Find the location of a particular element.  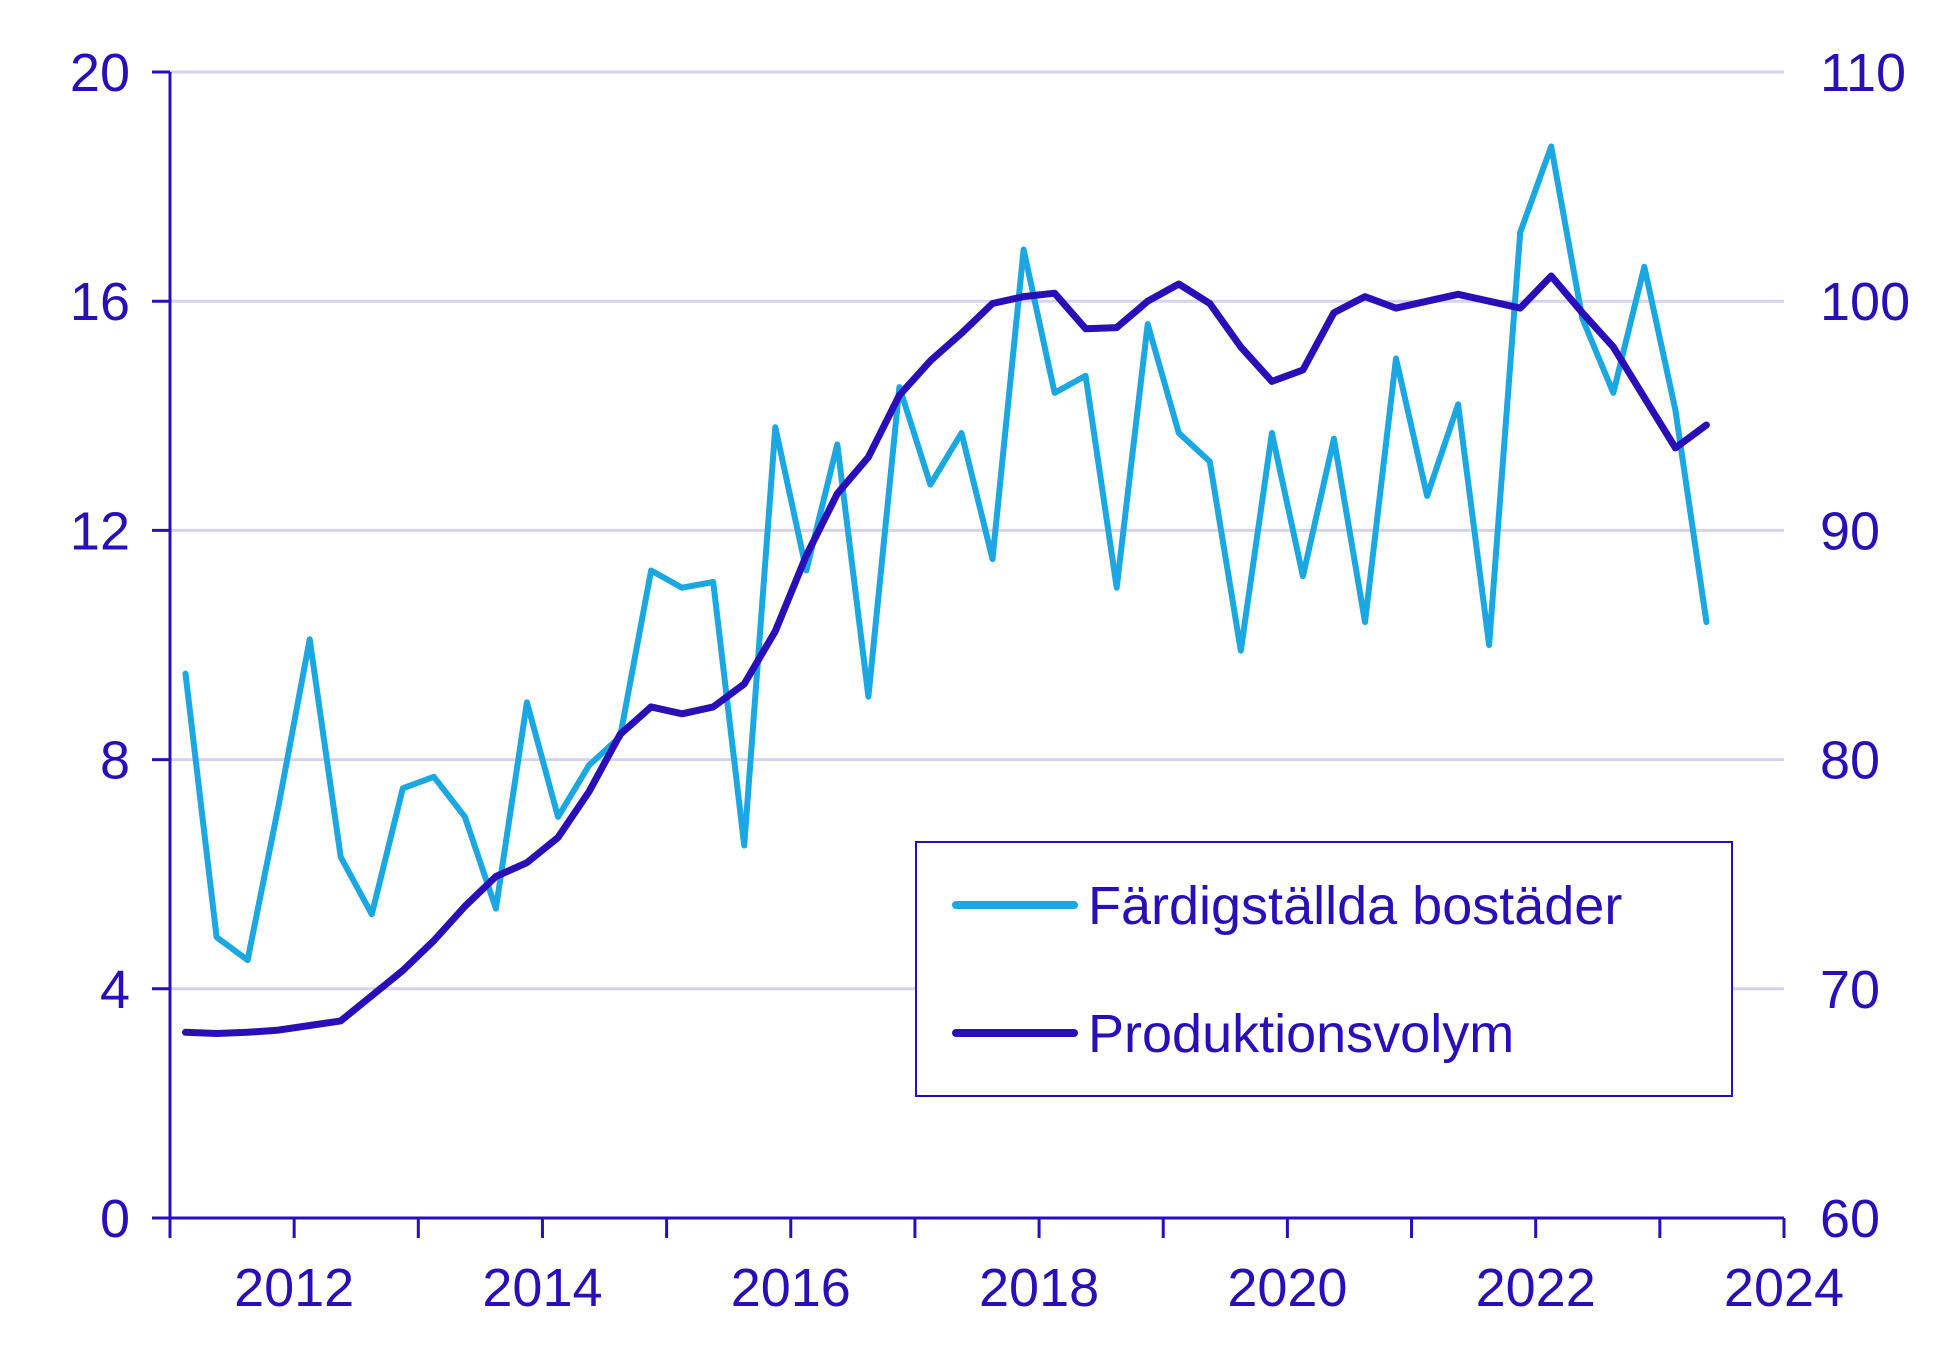

legend-box is located at coordinates (1324, 969).